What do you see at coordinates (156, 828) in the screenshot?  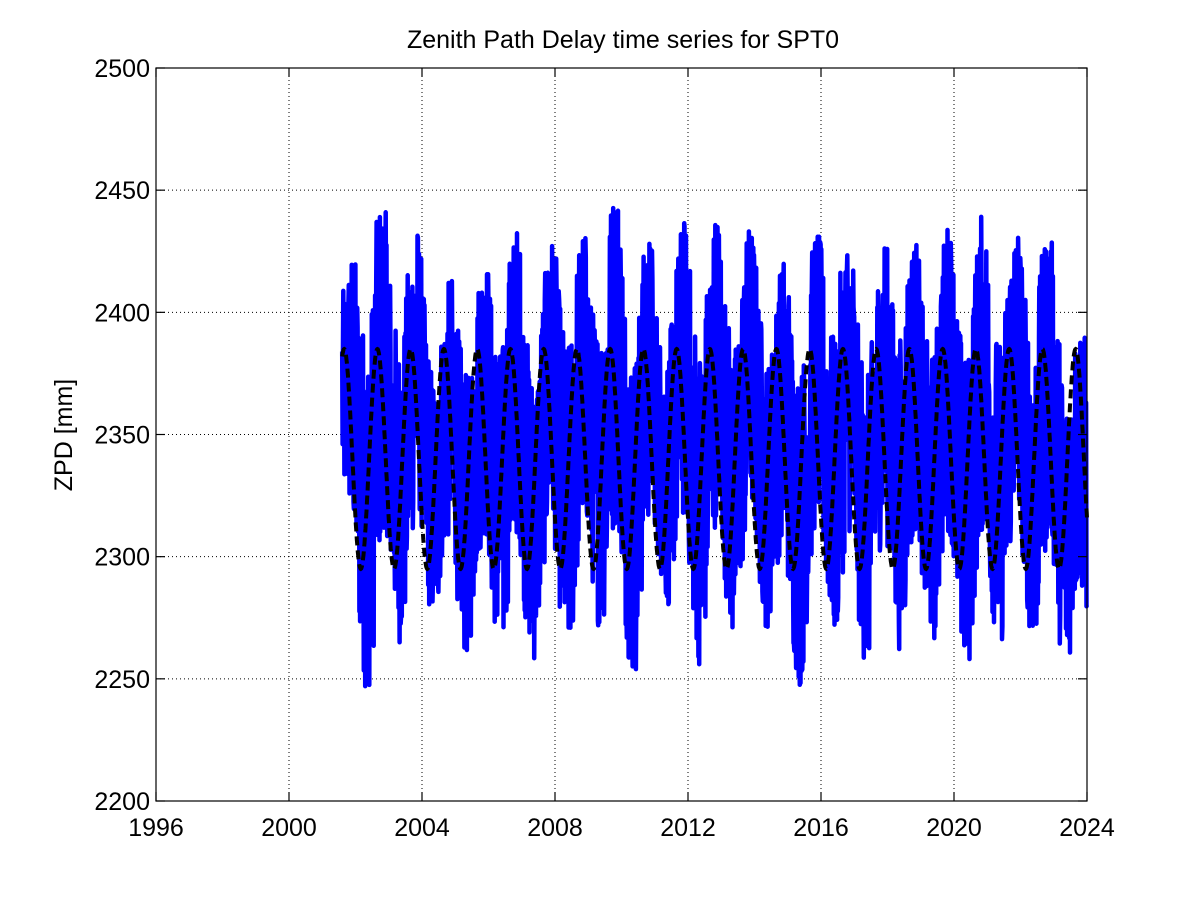 I see `x-tick-label: 1996` at bounding box center [156, 828].